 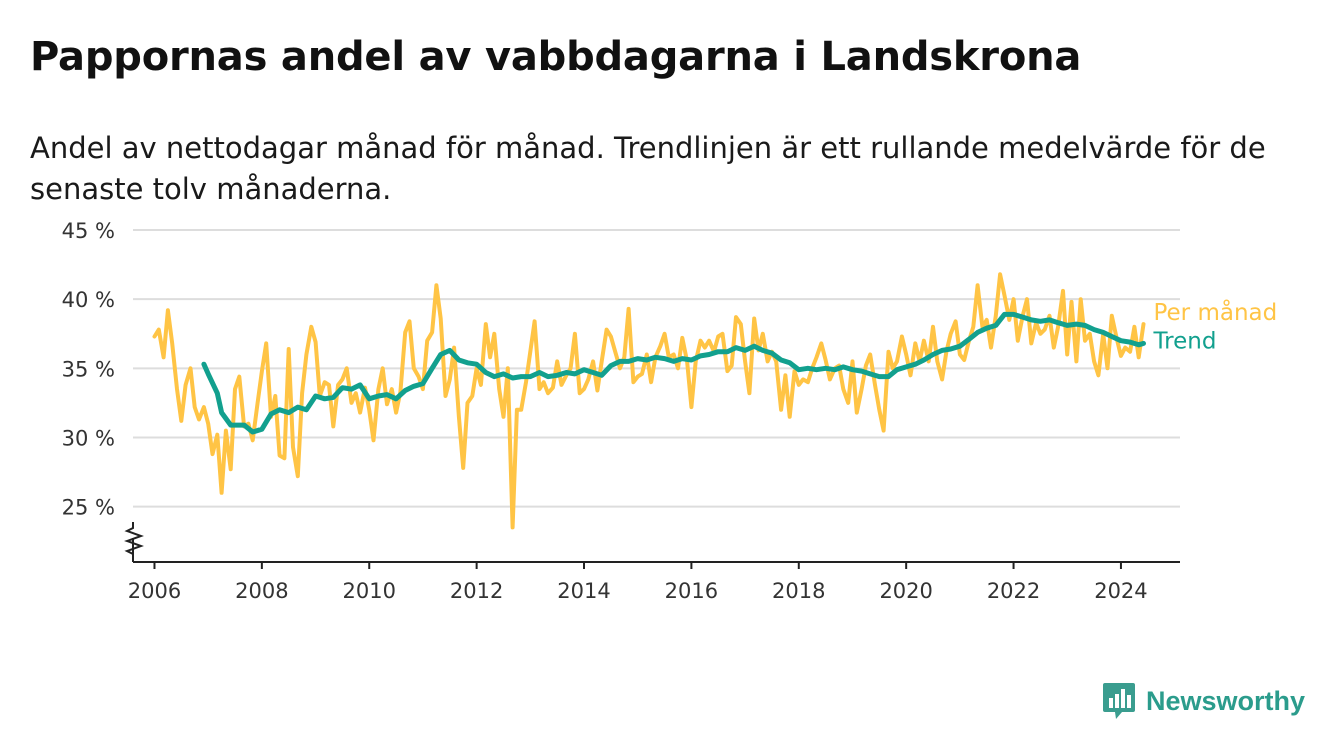 What do you see at coordinates (1226, 700) in the screenshot?
I see `brand-name: Newsworthy` at bounding box center [1226, 700].